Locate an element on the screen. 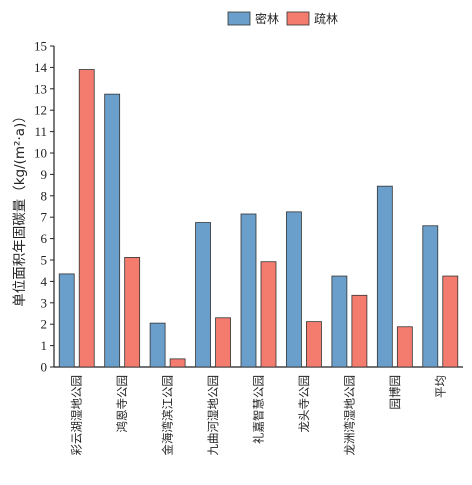 The image size is (472, 485). y-tick-label: 1 is located at coordinates (44, 345).